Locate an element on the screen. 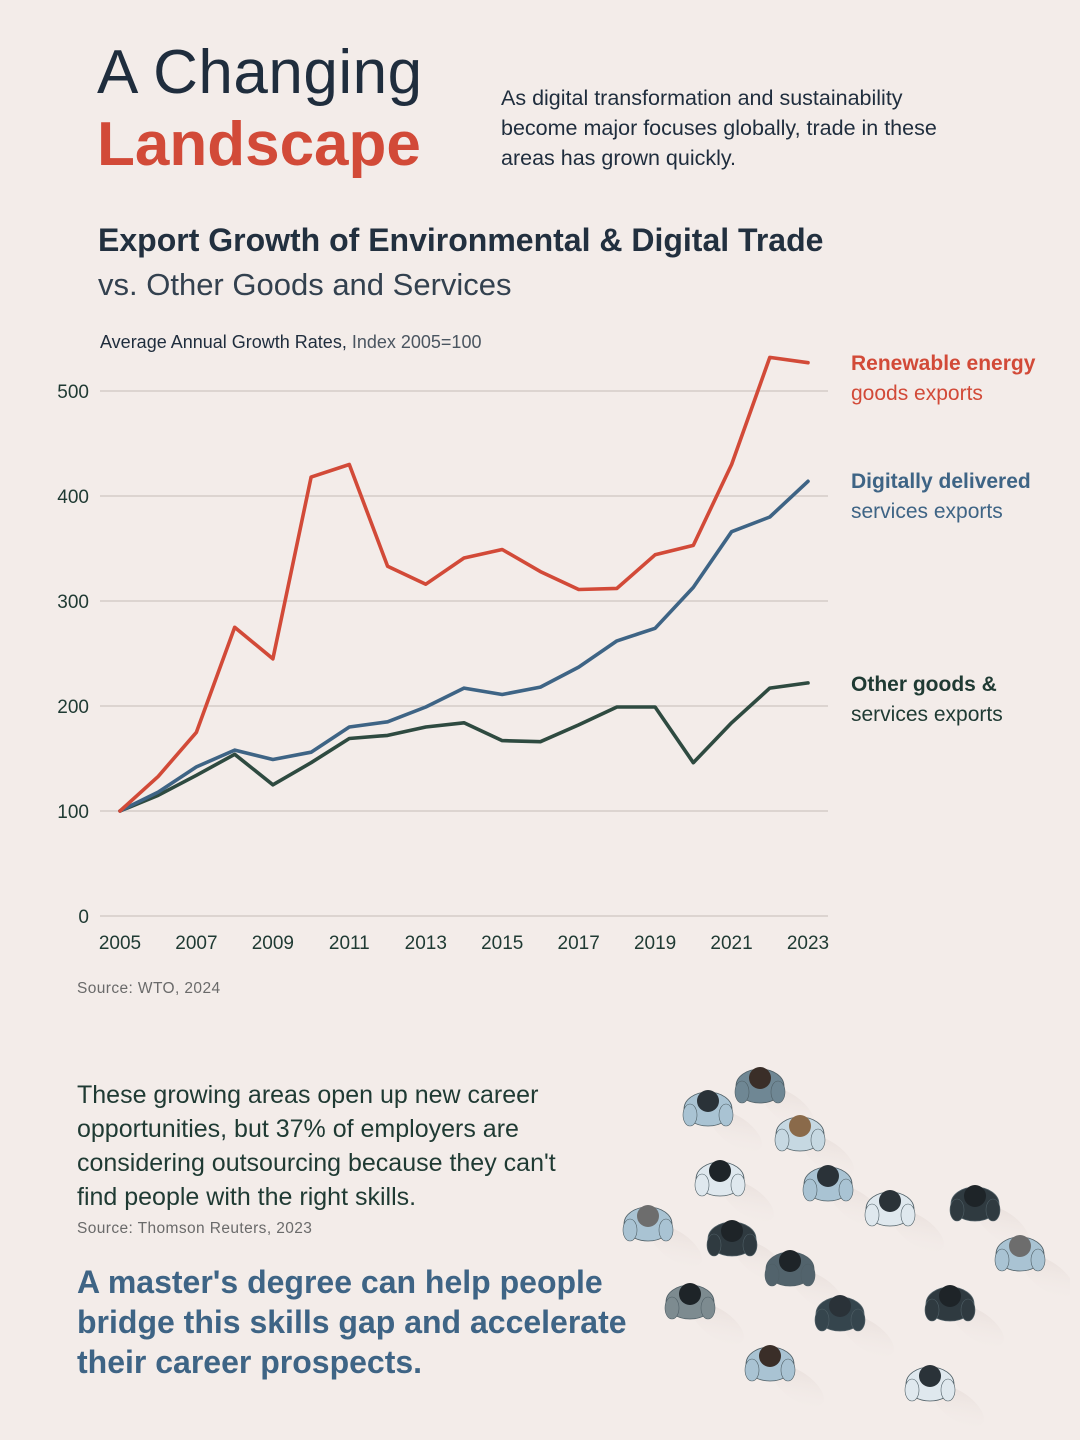 The height and width of the screenshot is (1440, 1080). legend-digital: Digitally delivered services exports is located at coordinates (941, 497).